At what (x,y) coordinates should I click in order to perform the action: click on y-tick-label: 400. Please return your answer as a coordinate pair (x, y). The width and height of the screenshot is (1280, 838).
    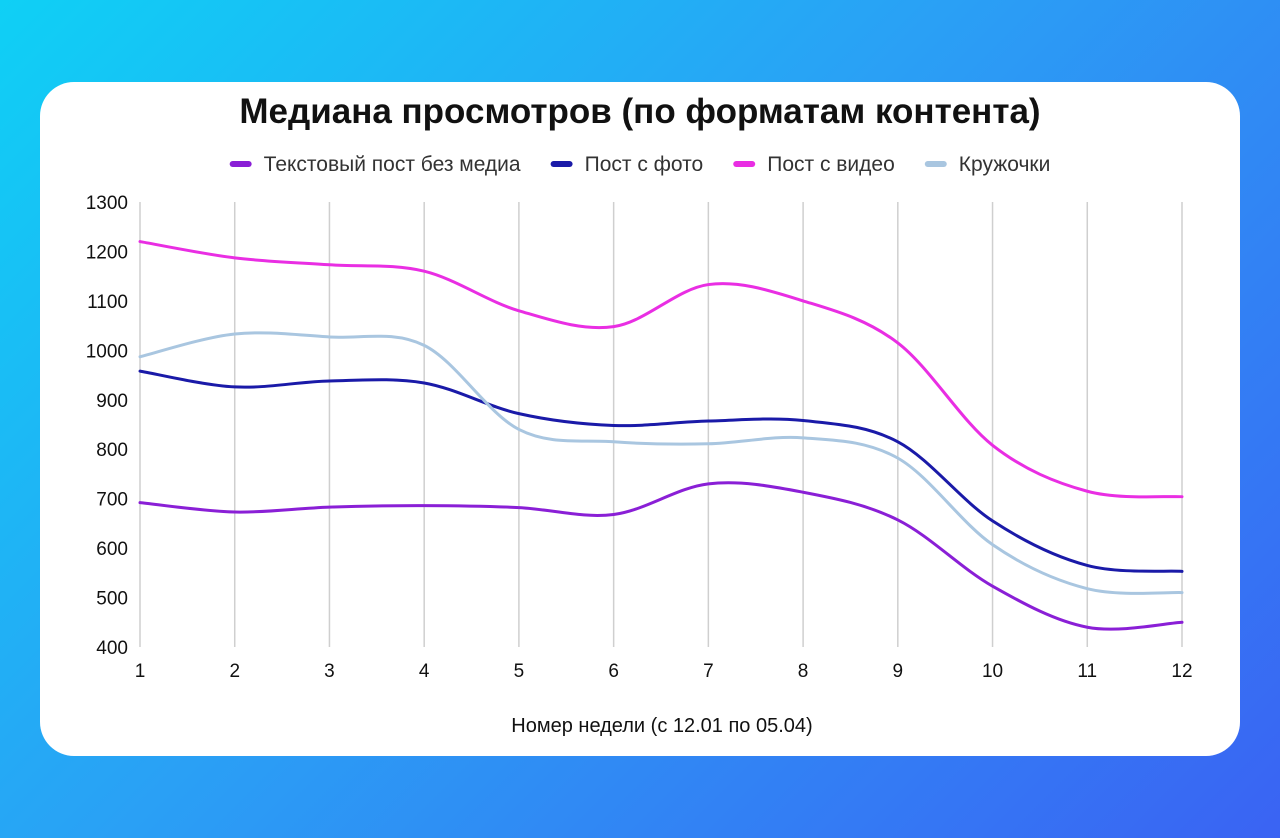
    Looking at the image, I should click on (112, 648).